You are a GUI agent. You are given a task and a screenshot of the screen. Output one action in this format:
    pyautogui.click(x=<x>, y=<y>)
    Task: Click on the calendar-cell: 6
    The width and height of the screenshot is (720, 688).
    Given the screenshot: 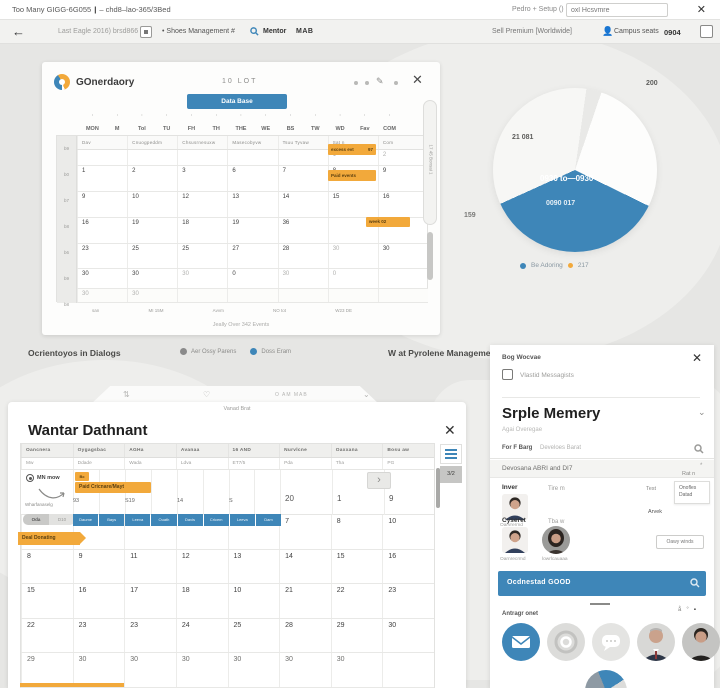 What is the action you would take?
    pyautogui.click(x=252, y=178)
    